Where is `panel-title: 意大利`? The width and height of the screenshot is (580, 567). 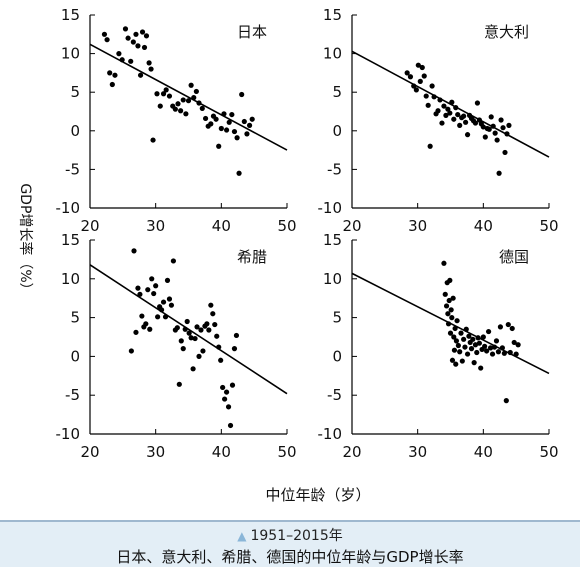 panel-title: 意大利 is located at coordinates (506, 32).